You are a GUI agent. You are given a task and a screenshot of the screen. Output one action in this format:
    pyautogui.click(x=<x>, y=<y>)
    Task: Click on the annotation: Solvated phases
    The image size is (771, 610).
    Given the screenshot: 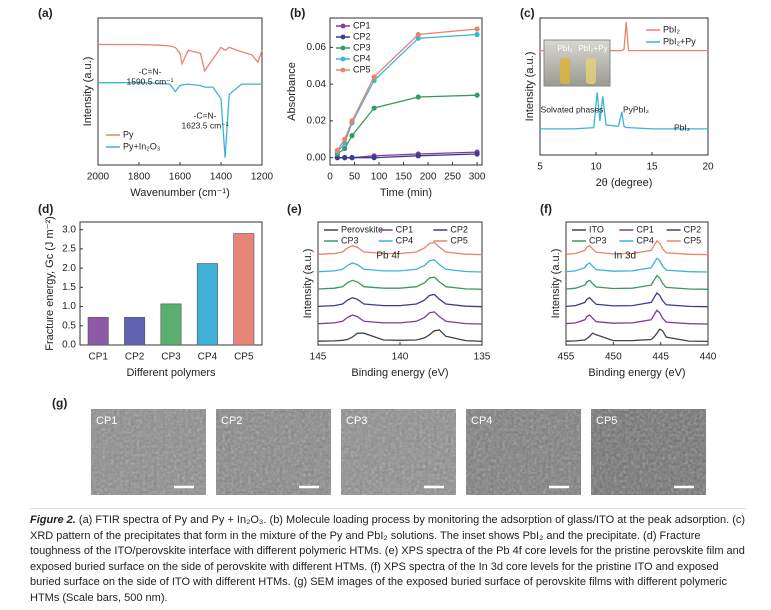 What is the action you would take?
    pyautogui.click(x=572, y=109)
    